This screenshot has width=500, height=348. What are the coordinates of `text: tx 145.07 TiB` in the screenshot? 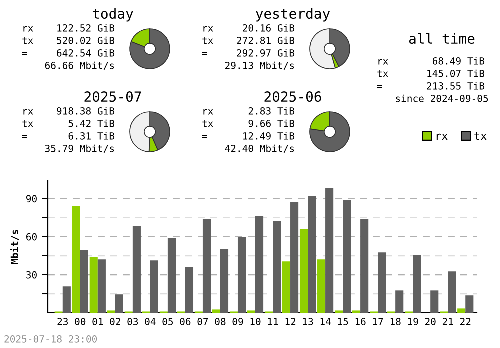 It's located at (431, 74).